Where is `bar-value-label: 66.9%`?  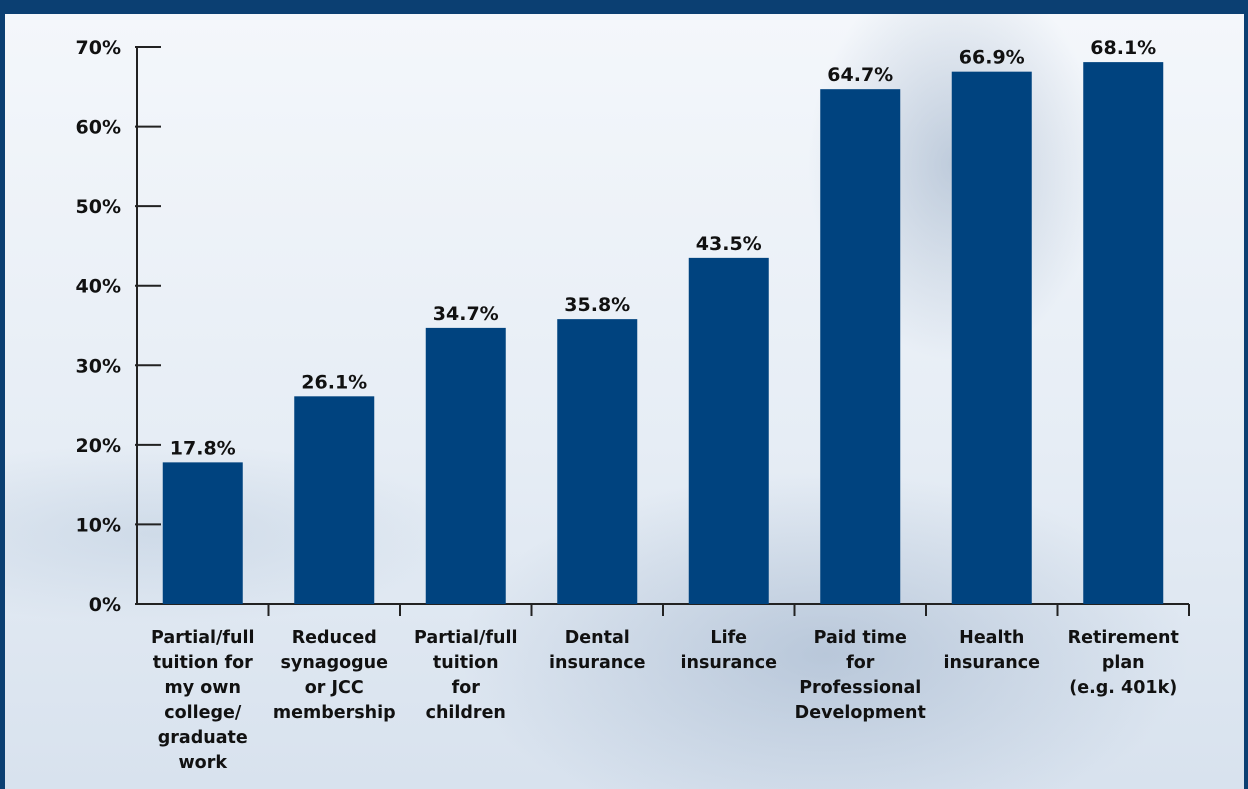 bar-value-label: 66.9% is located at coordinates (992, 58).